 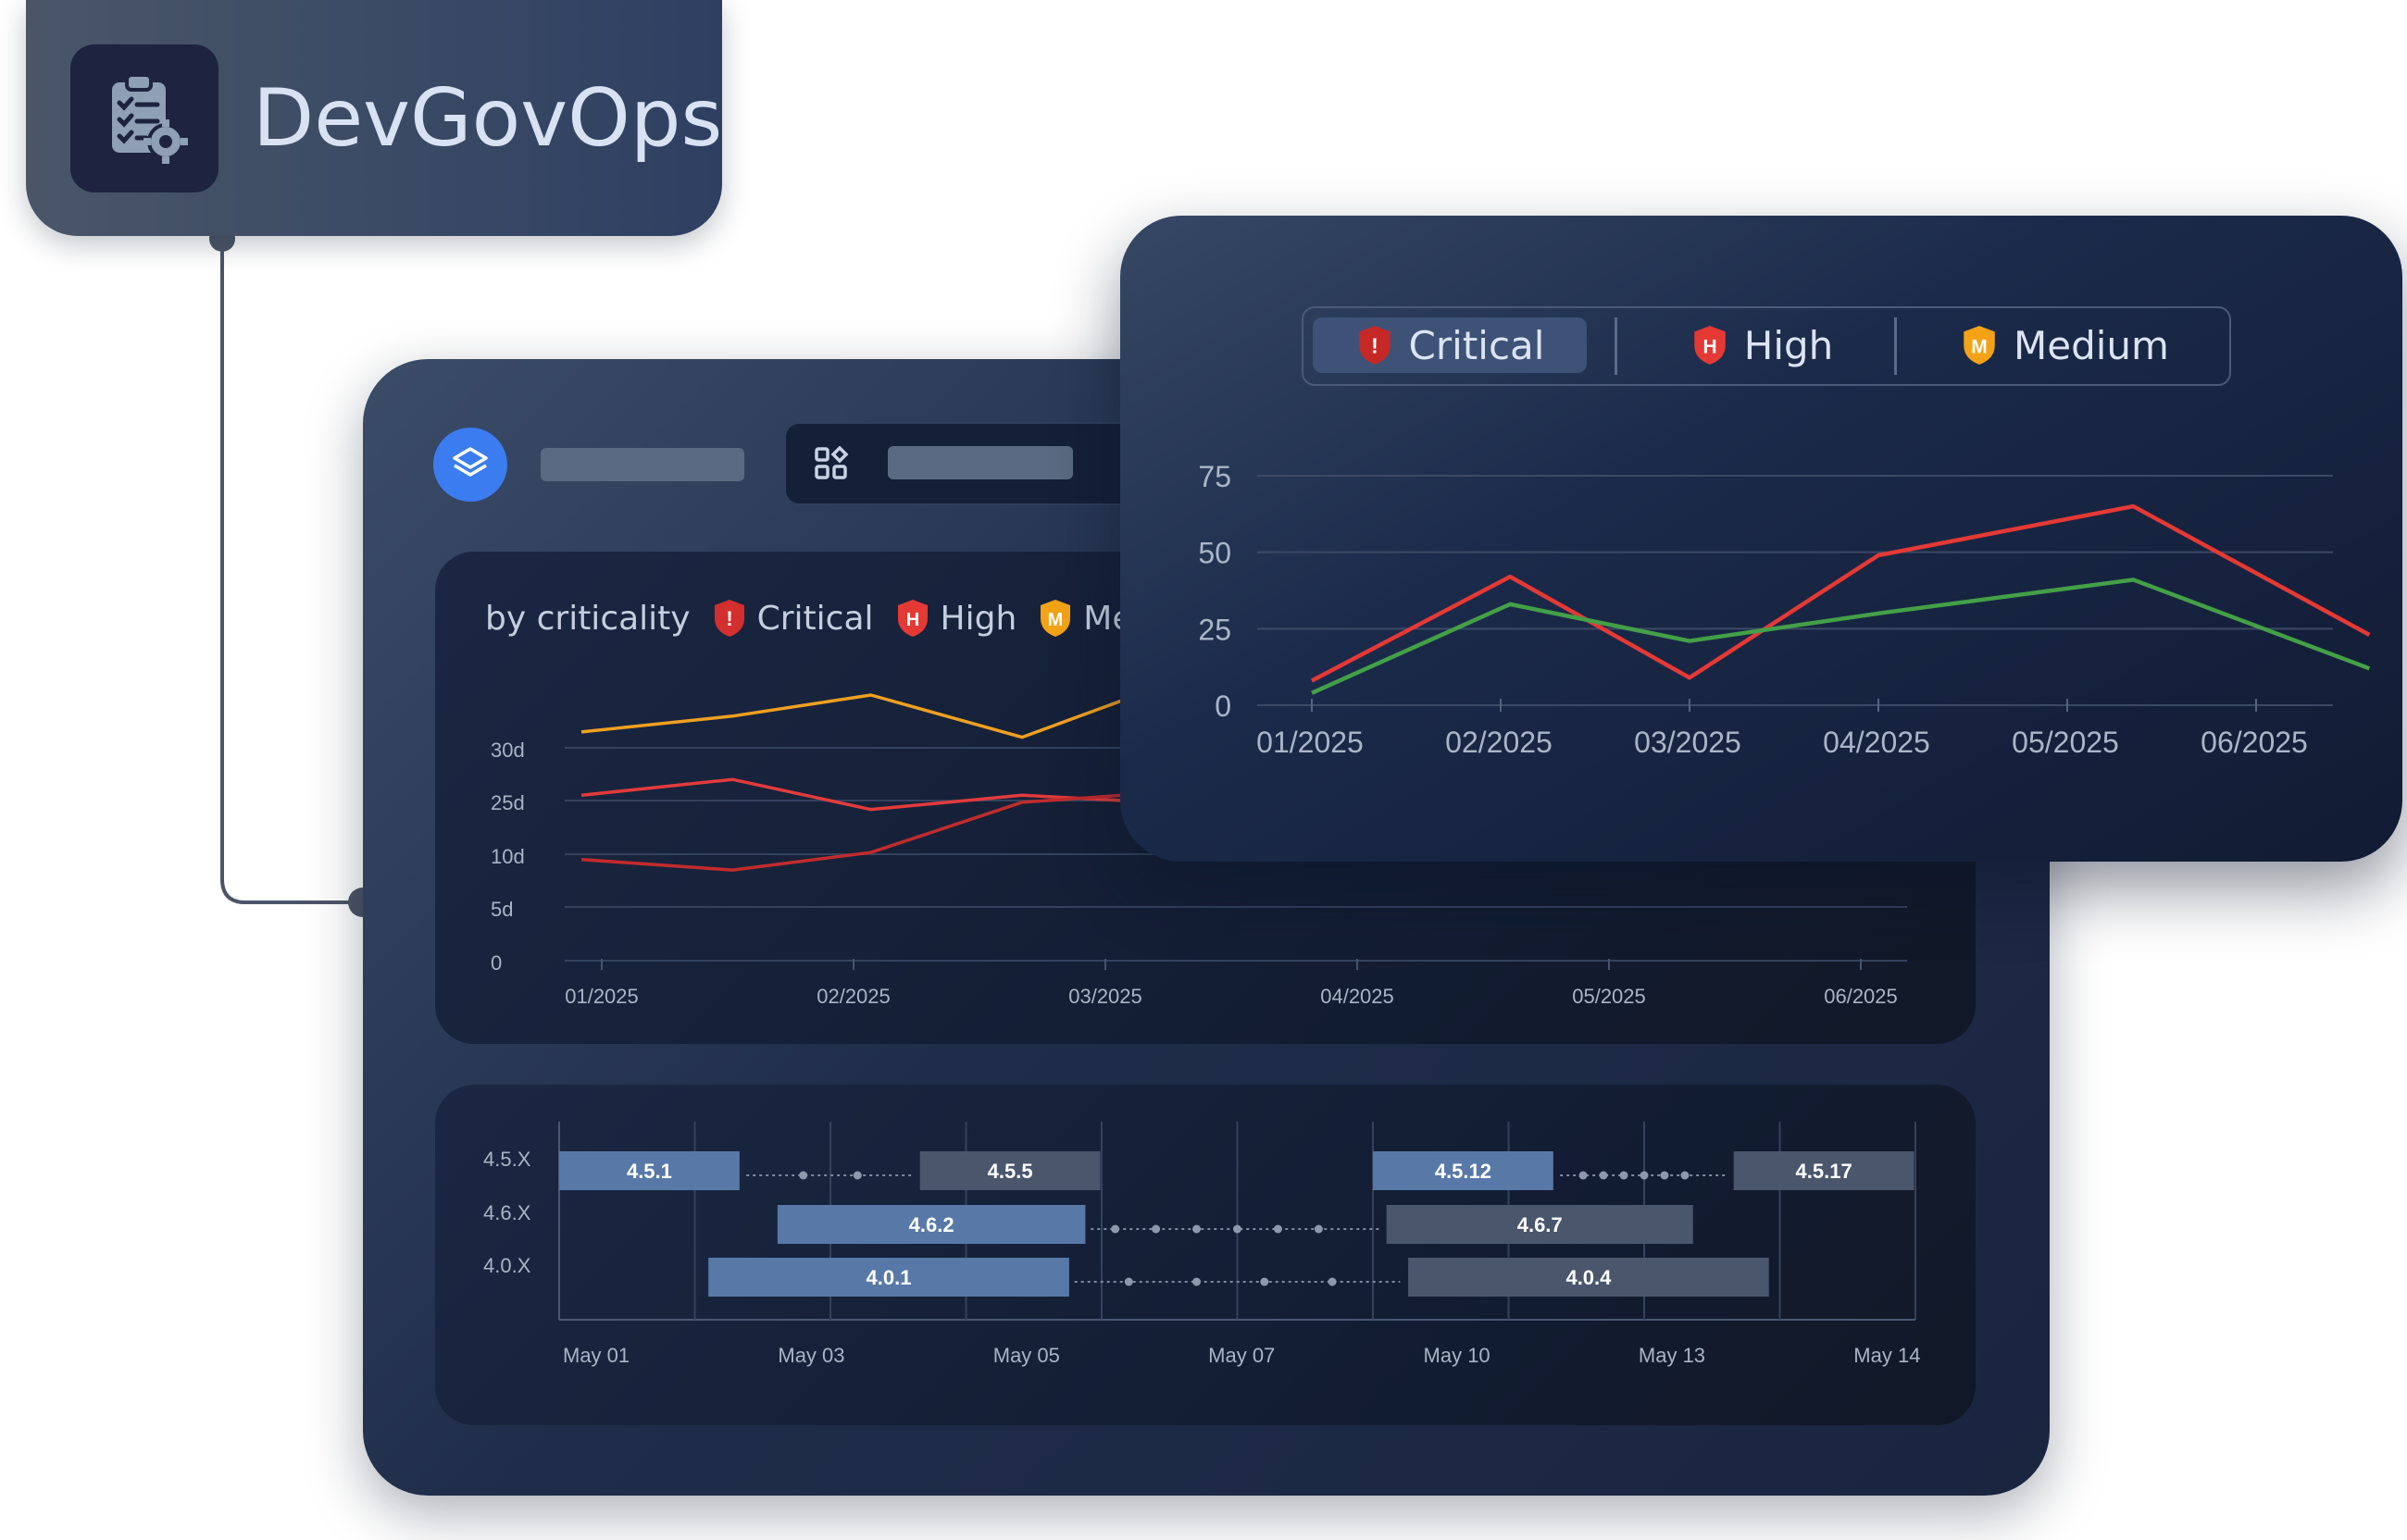 What do you see at coordinates (978, 618) in the screenshot?
I see `legend-high-label: High` at bounding box center [978, 618].